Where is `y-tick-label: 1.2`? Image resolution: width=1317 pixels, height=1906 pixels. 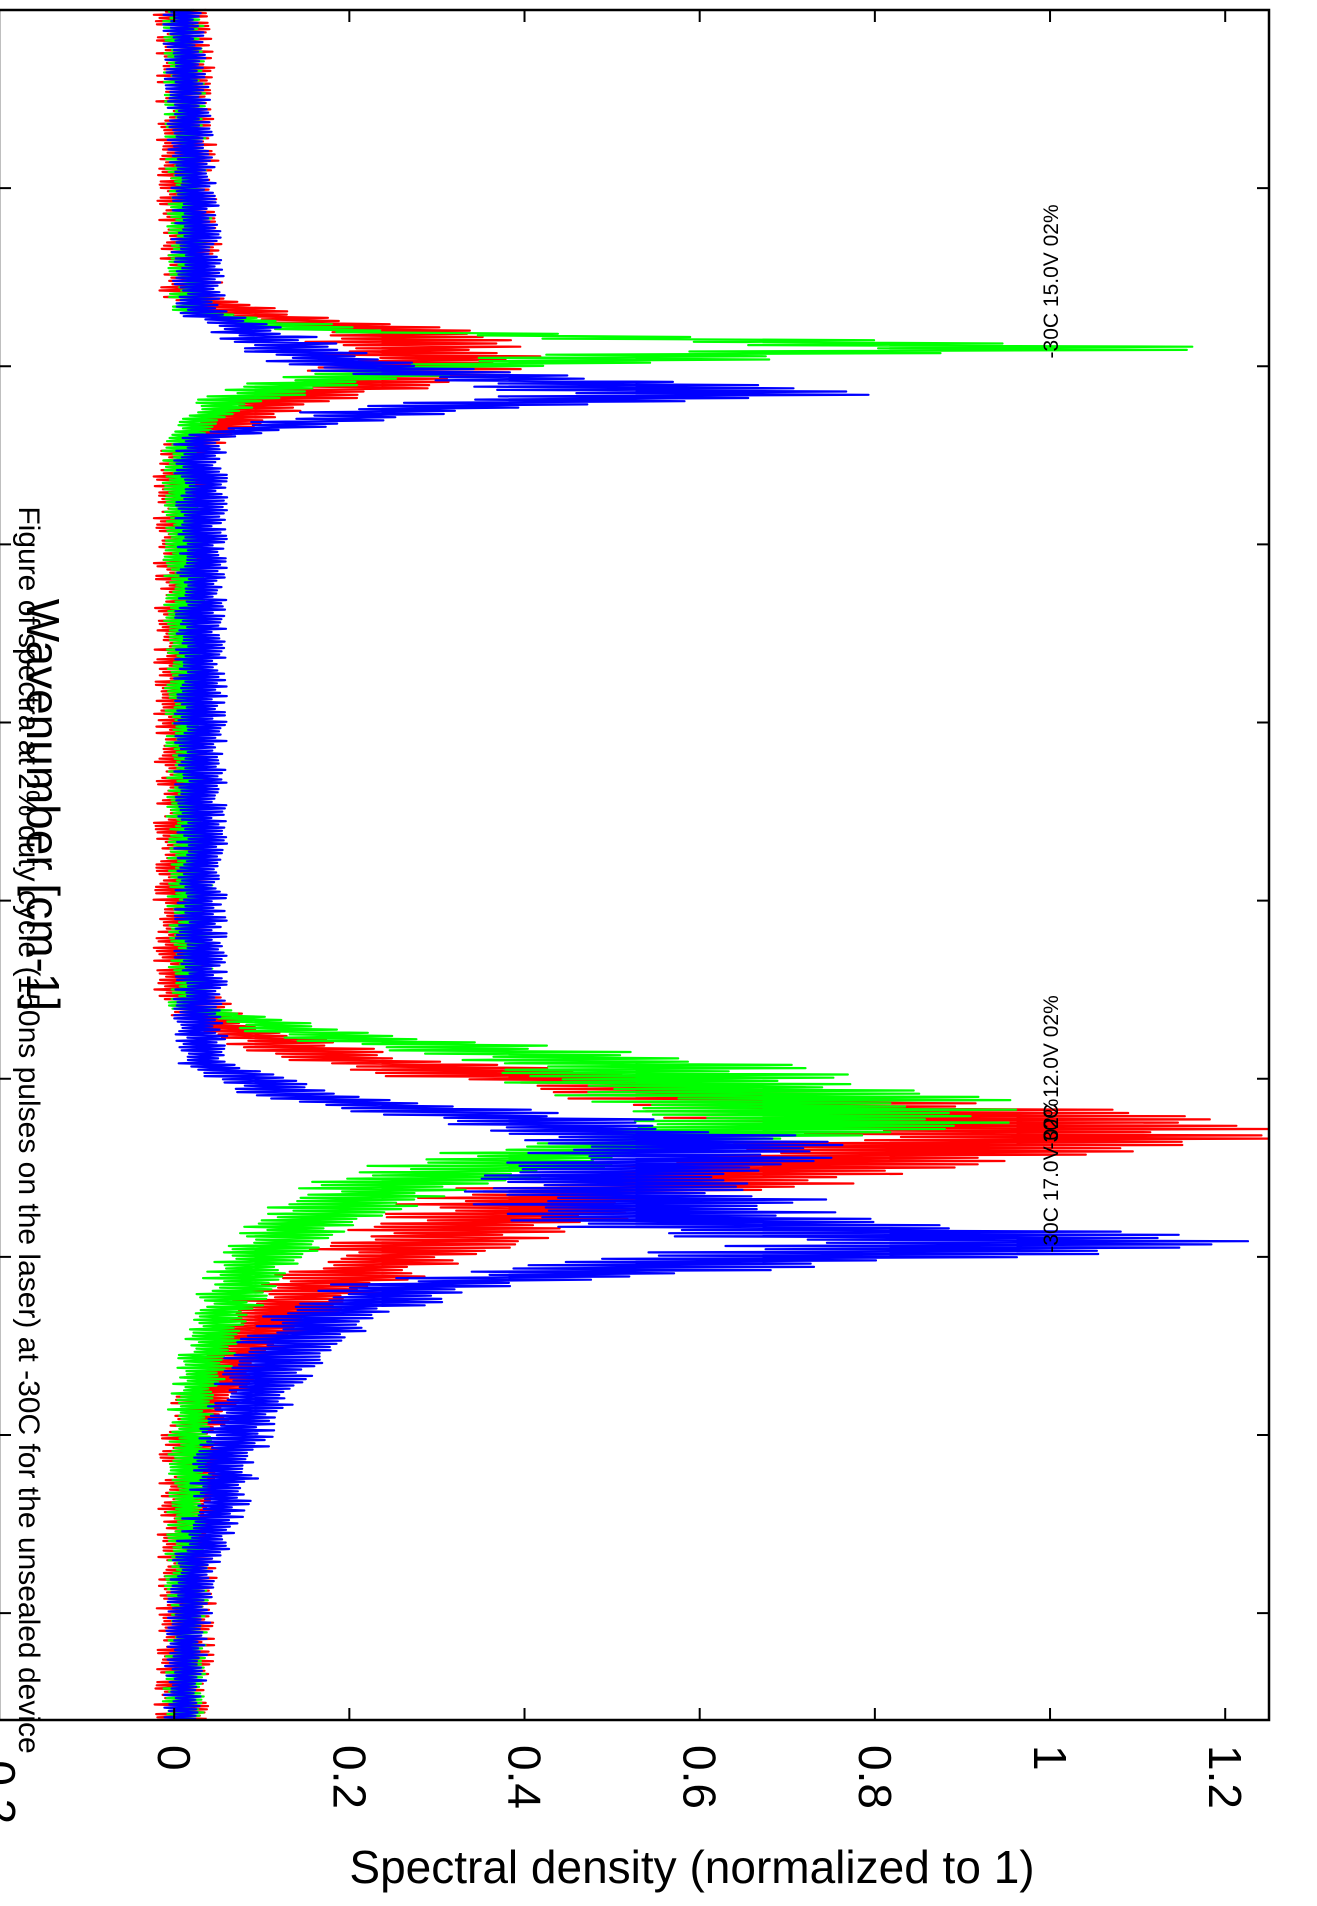
y-tick-label: 1.2 is located at coordinates (1225, 1777).